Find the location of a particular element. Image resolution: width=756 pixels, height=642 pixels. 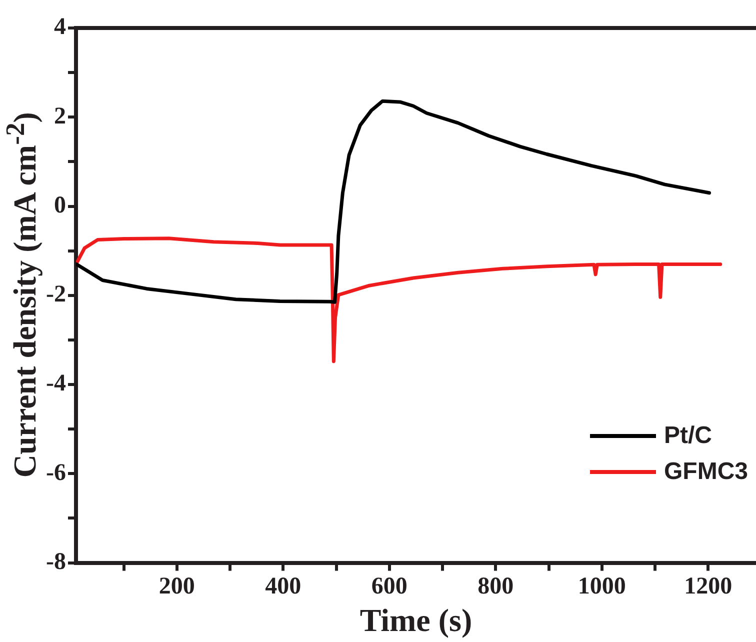

y-tick-label: -8 is located at coordinates (56, 562).